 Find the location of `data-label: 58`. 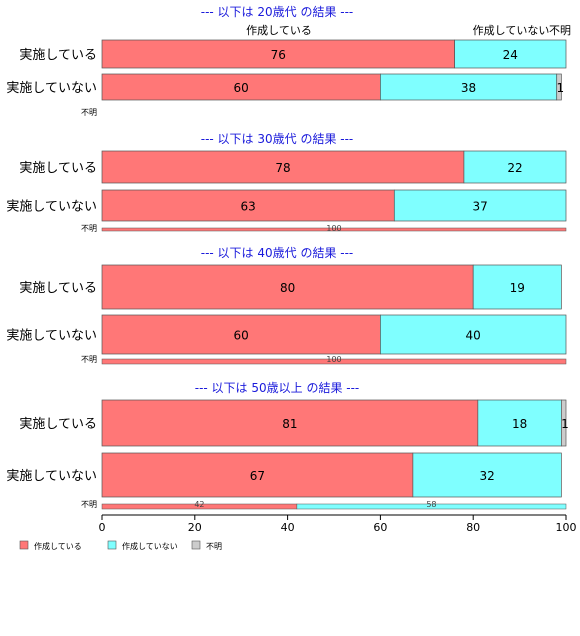

data-label: 58 is located at coordinates (431, 504).